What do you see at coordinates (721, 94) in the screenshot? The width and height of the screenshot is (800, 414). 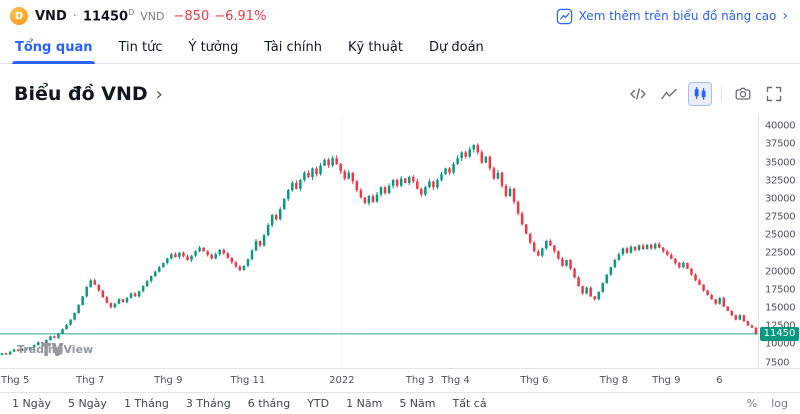 I see `toolbar-divider` at bounding box center [721, 94].